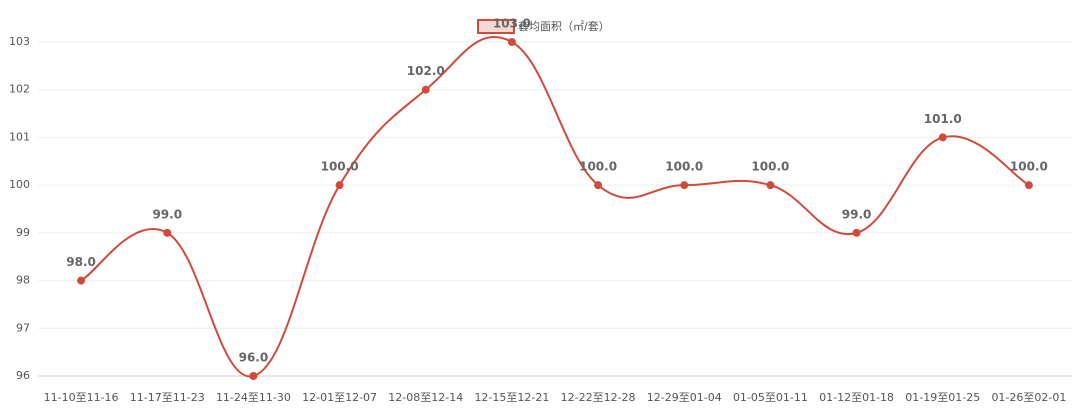 Image resolution: width=1080 pixels, height=415 pixels. What do you see at coordinates (23, 232) in the screenshot?
I see `y-tick-label: 99` at bounding box center [23, 232].